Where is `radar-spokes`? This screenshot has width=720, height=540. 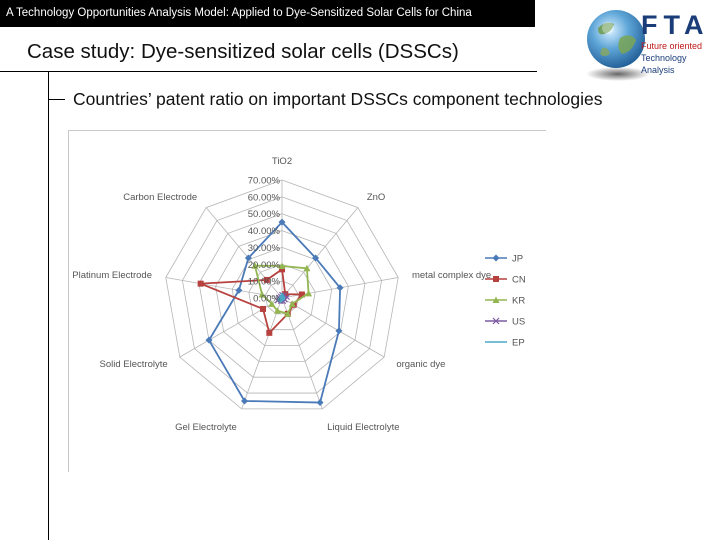 radar-spokes is located at coordinates (282, 295).